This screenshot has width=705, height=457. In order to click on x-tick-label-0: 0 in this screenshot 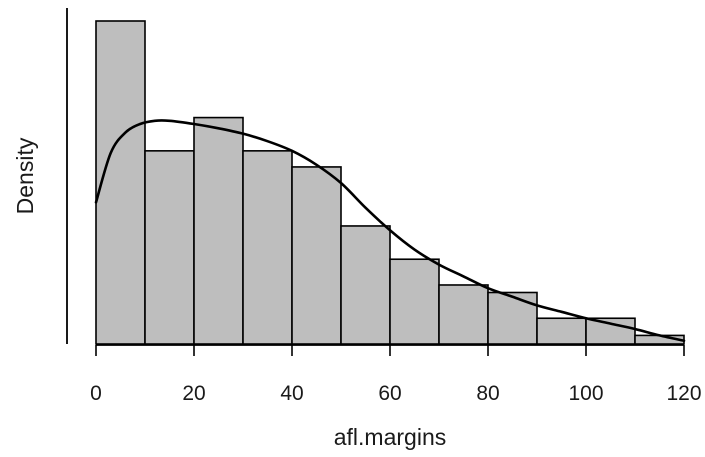, I will do `click(96, 393)`.